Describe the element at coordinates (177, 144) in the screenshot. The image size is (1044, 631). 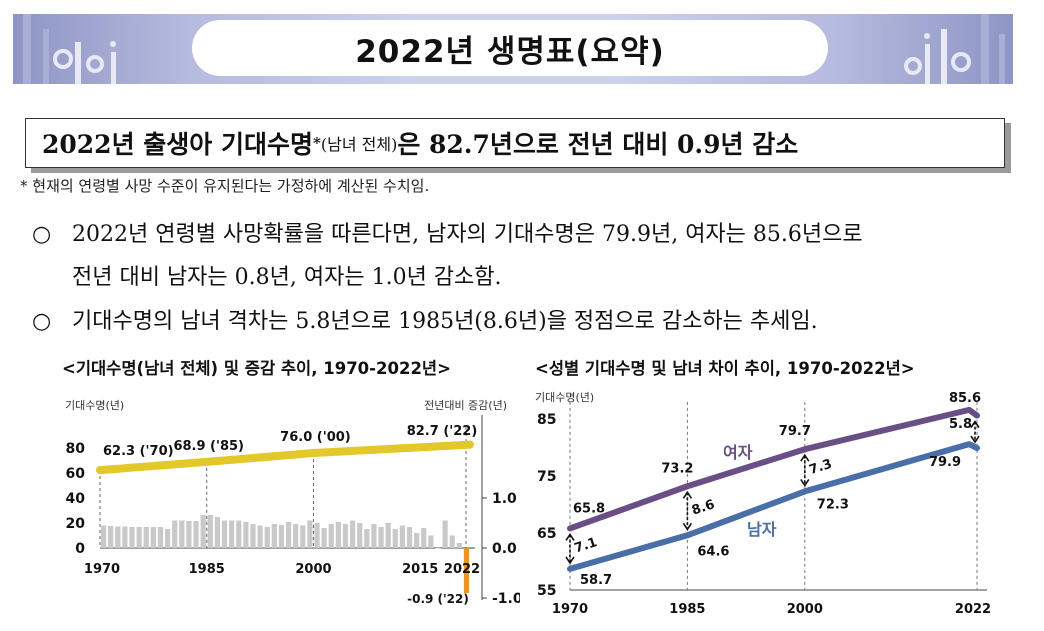
I see `headline-part1: 2022년 출생아 기대수명` at that location.